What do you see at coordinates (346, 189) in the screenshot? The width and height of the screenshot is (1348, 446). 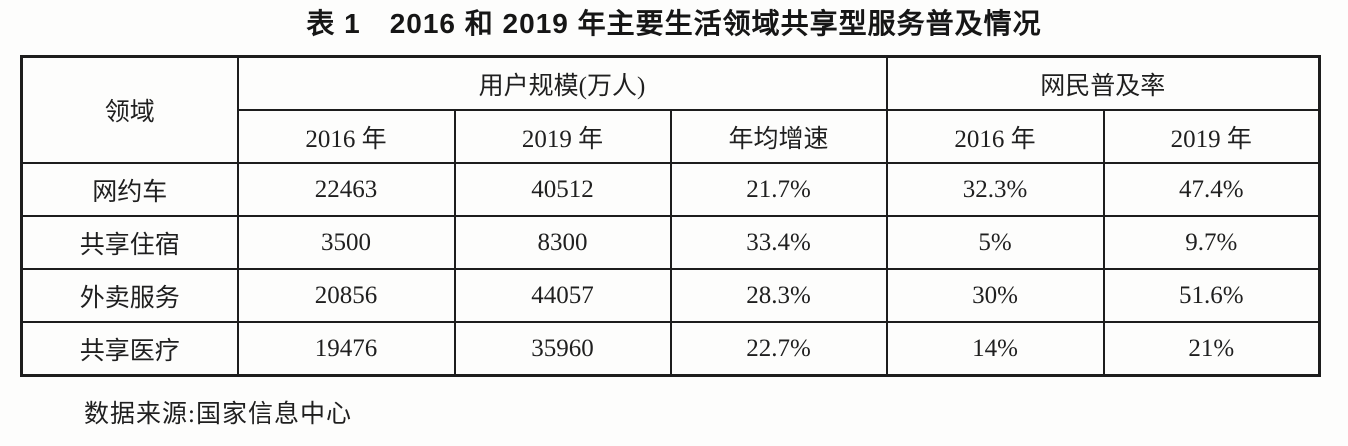 I see `cell-scale-2016: 22463` at bounding box center [346, 189].